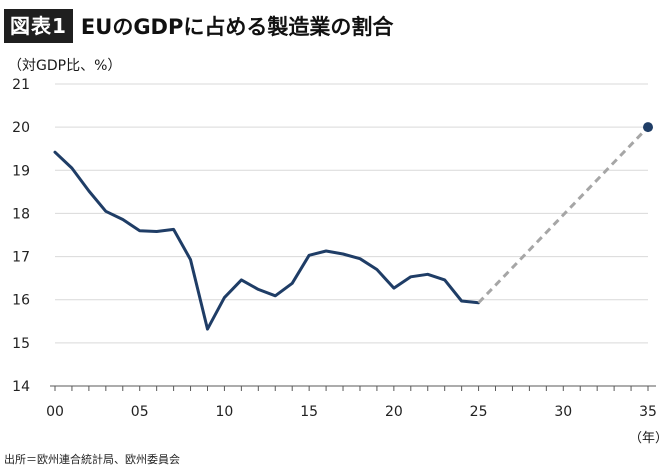  Describe the element at coordinates (21, 214) in the screenshot. I see `y-tick-label: 18` at that location.